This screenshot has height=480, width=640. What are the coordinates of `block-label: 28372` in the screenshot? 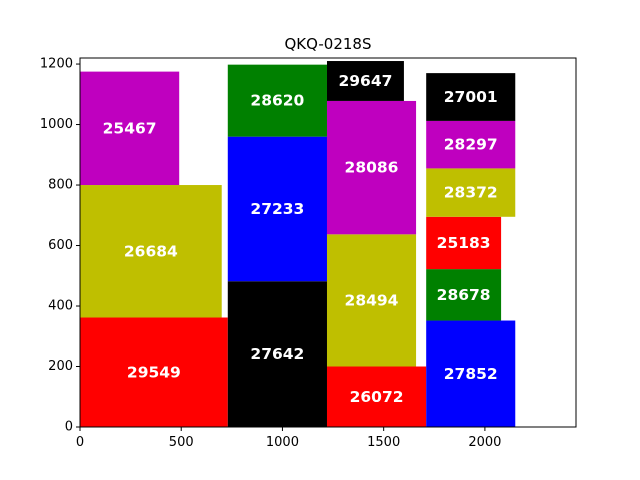 It's located at (471, 193).